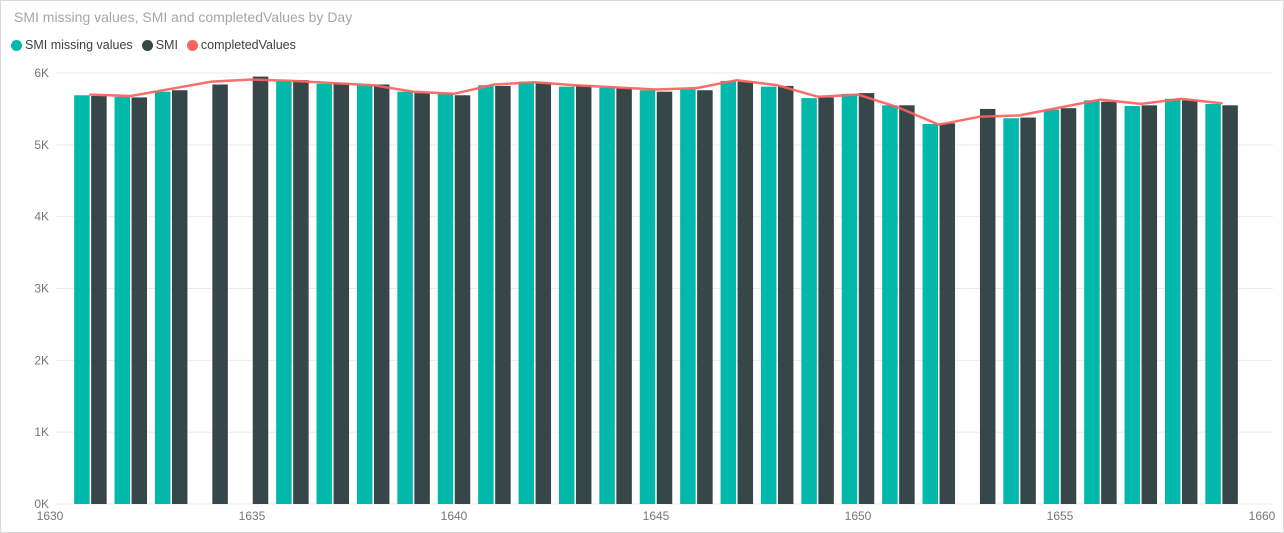 Image resolution: width=1284 pixels, height=533 pixels. I want to click on legend-item-smi-missing-values: SMI missing values, so click(72, 45).